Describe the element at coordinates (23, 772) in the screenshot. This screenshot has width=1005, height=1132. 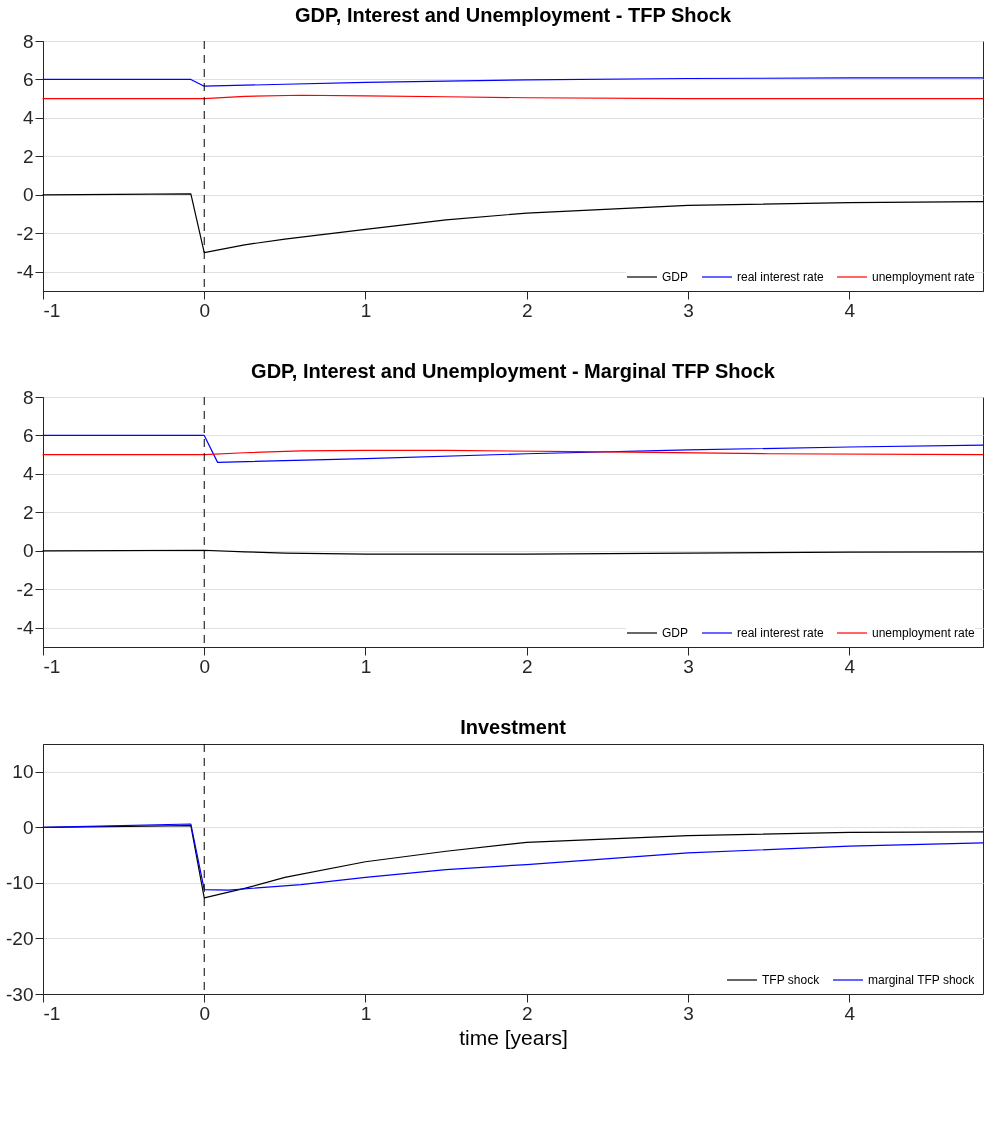
I see `y-tick-label: 10` at that location.